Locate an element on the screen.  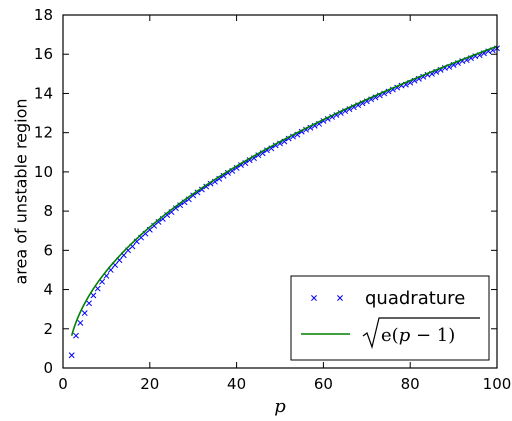
legend-entry-quadrature is located at coordinates (327, 298).